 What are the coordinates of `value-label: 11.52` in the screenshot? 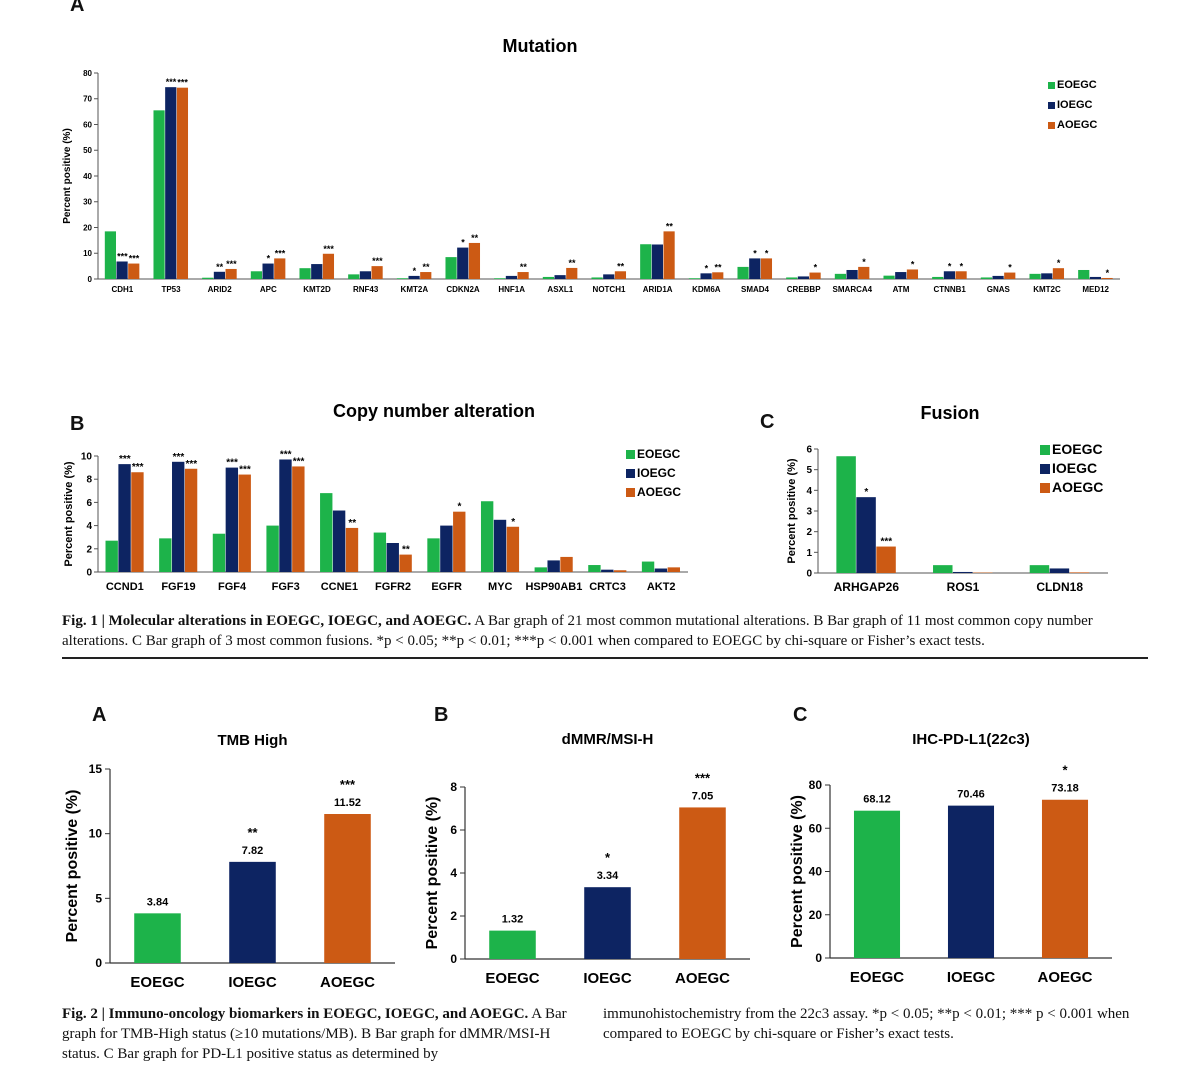 It's located at (347, 803).